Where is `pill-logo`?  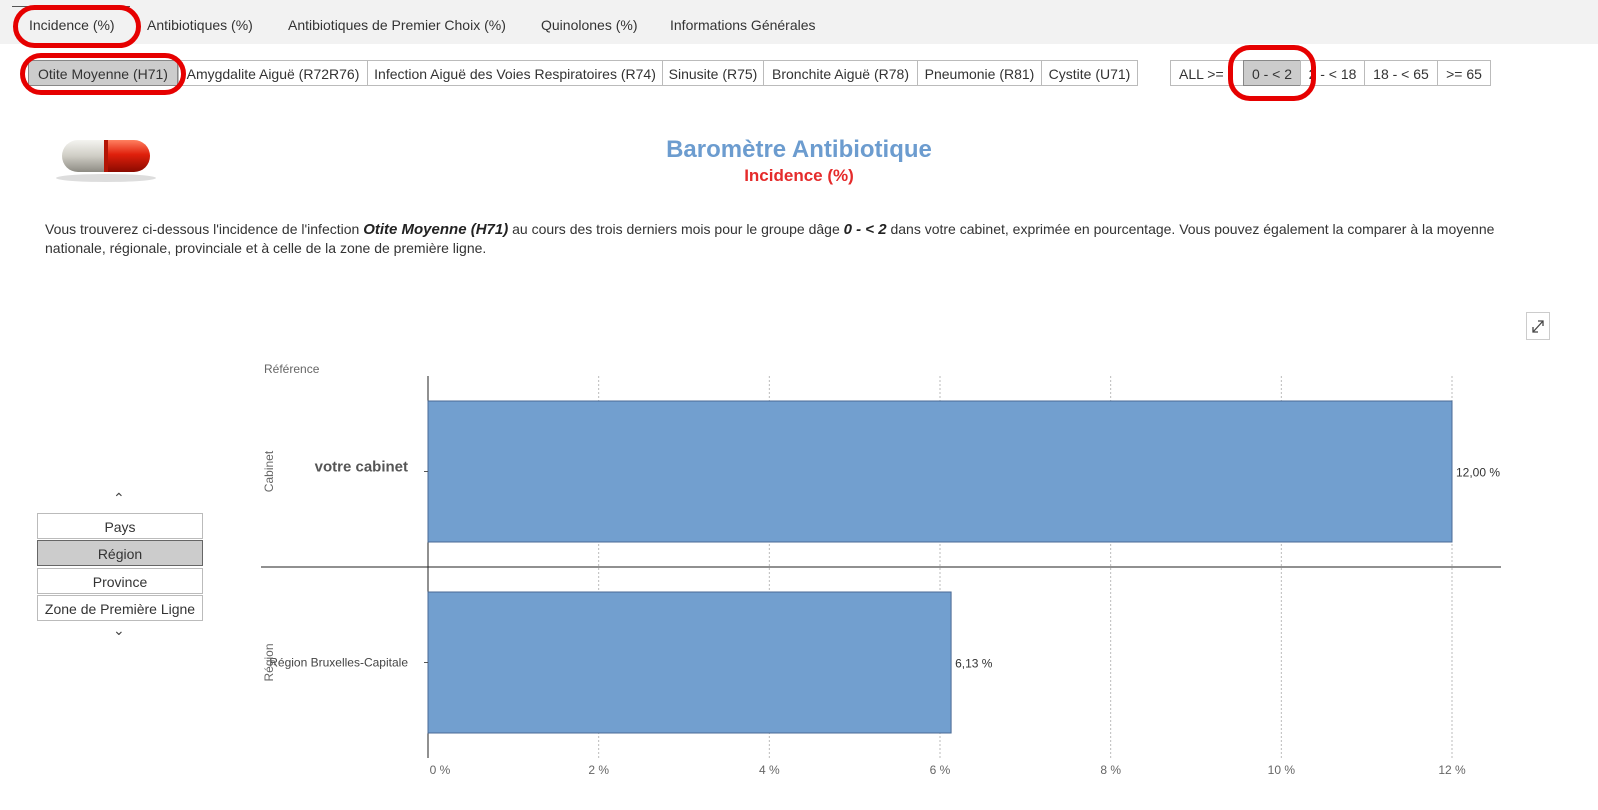
pill-logo is located at coordinates (106, 161).